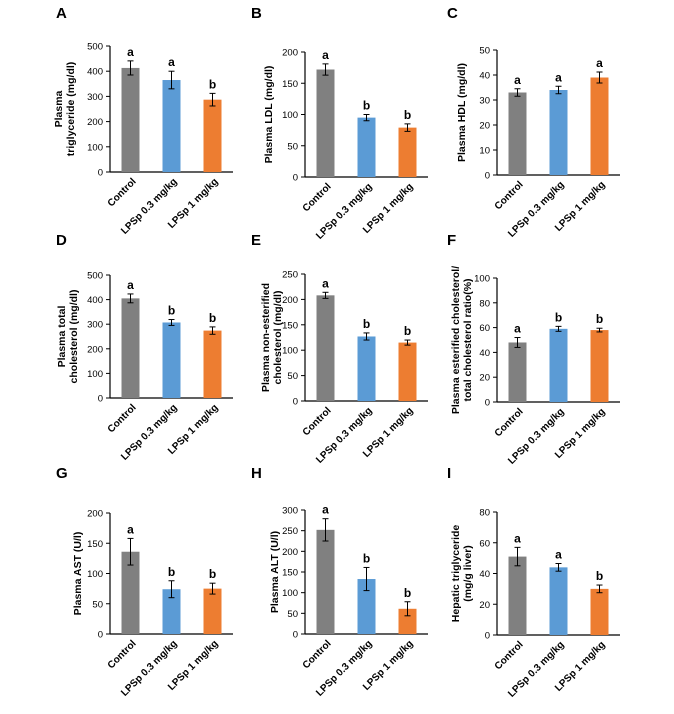 This screenshot has height=714, width=674. I want to click on y-tick-label: 30, so click(484, 101).